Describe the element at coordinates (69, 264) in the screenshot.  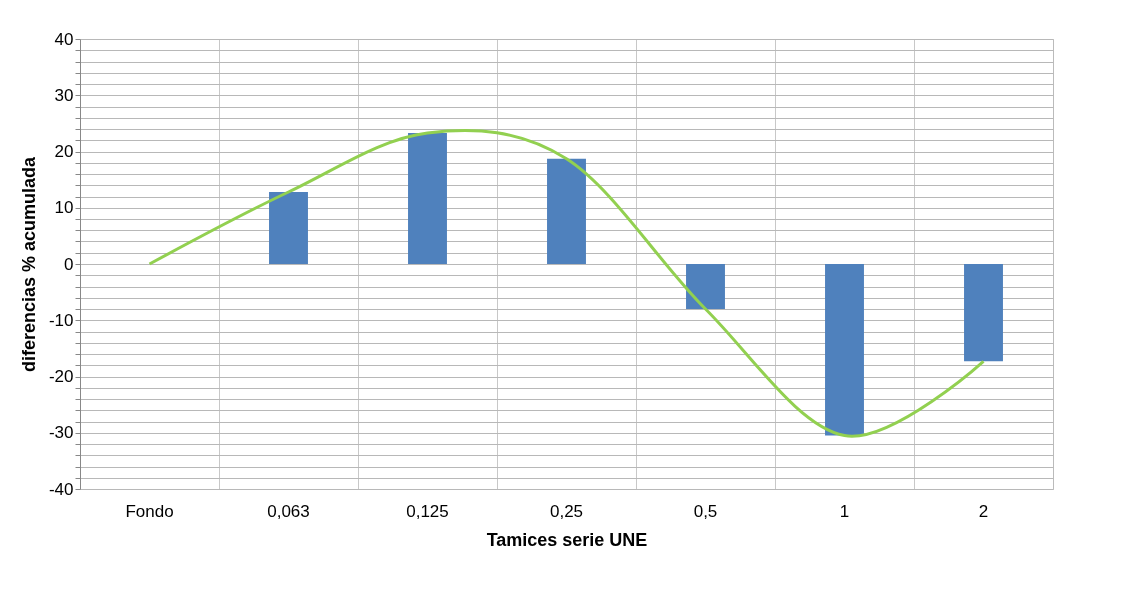
I see `y-tick-label: 0` at that location.